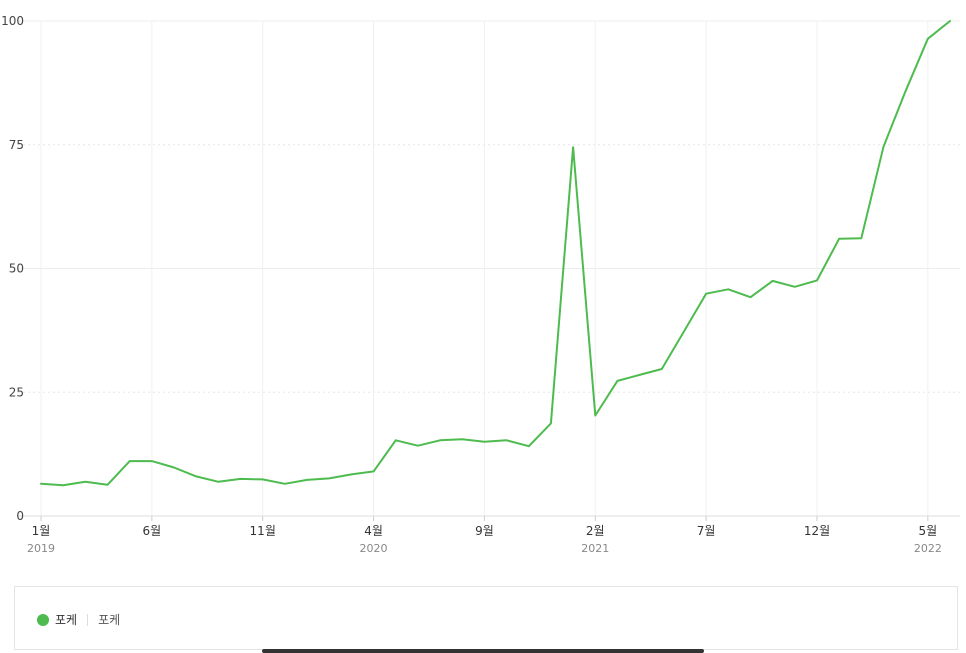 The image size is (966, 653). What do you see at coordinates (263, 531) in the screenshot?
I see `x-tick-label: 11월` at bounding box center [263, 531].